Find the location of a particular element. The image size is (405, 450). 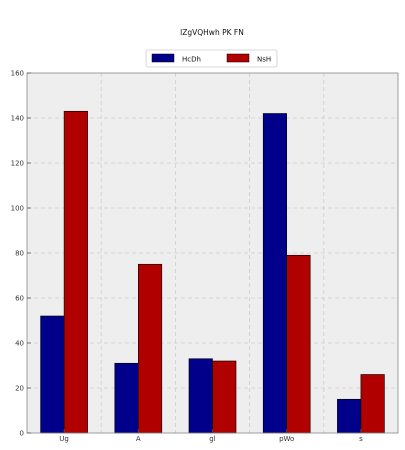

x-tick-label: gl is located at coordinates (212, 439).